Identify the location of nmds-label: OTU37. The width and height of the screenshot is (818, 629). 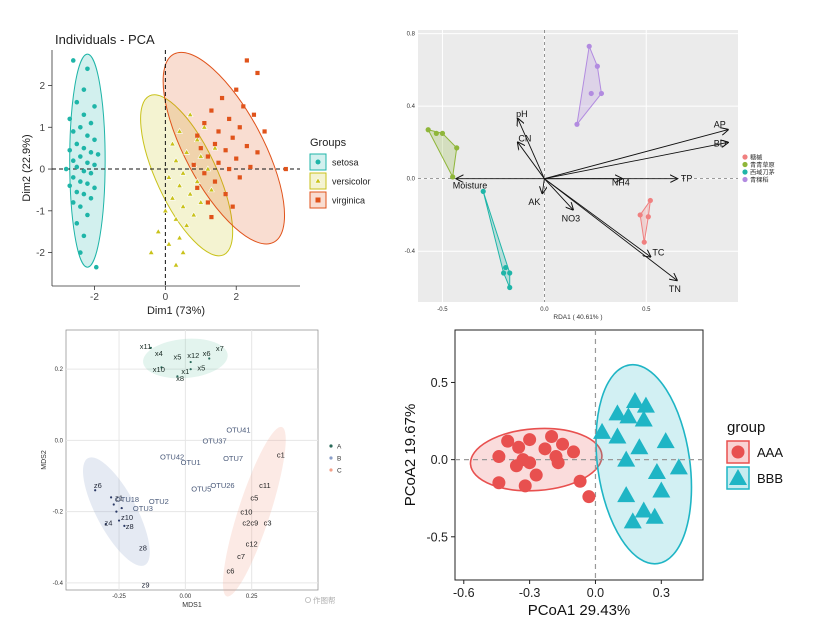
(214, 440).